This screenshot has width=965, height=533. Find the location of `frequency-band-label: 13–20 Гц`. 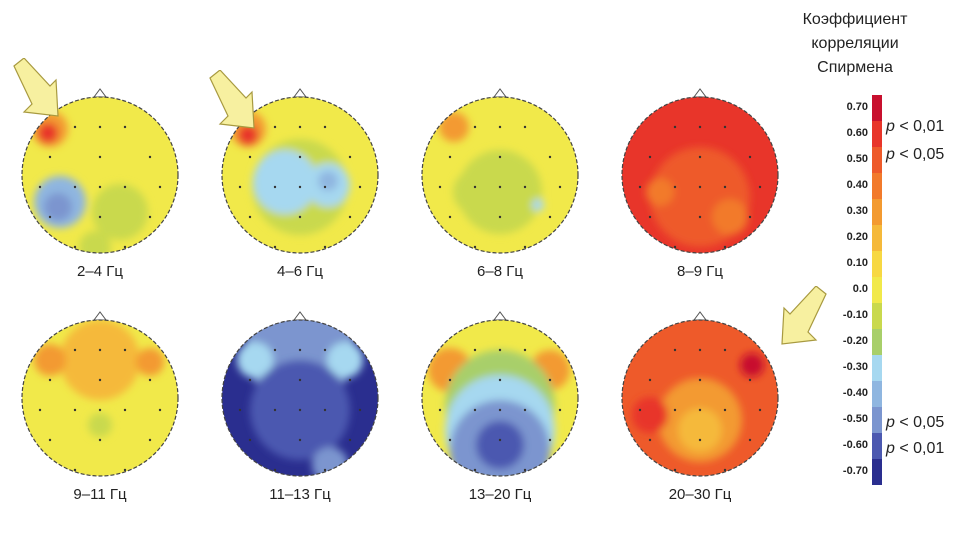

frequency-band-label: 13–20 Гц is located at coordinates (500, 494).